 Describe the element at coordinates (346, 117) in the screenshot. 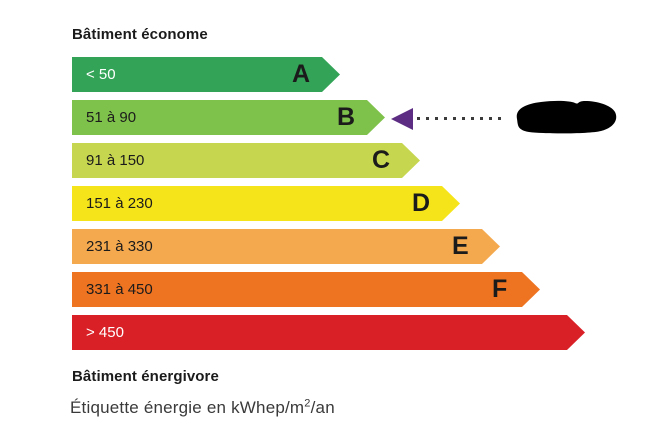

I see `bar-class-letter-b: B` at that location.